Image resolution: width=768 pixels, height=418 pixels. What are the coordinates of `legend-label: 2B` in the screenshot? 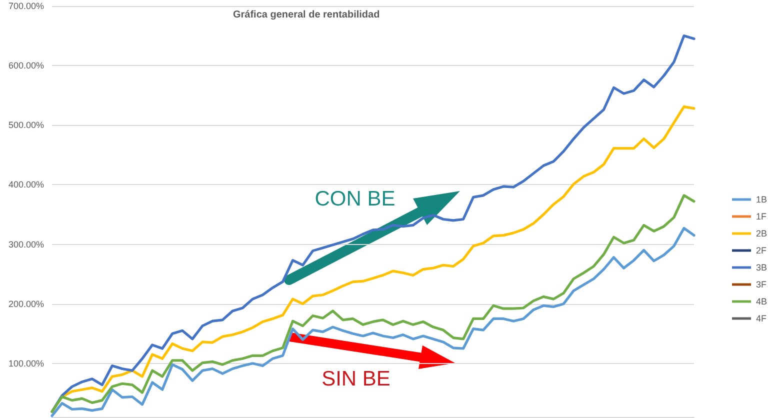 It's located at (762, 233).